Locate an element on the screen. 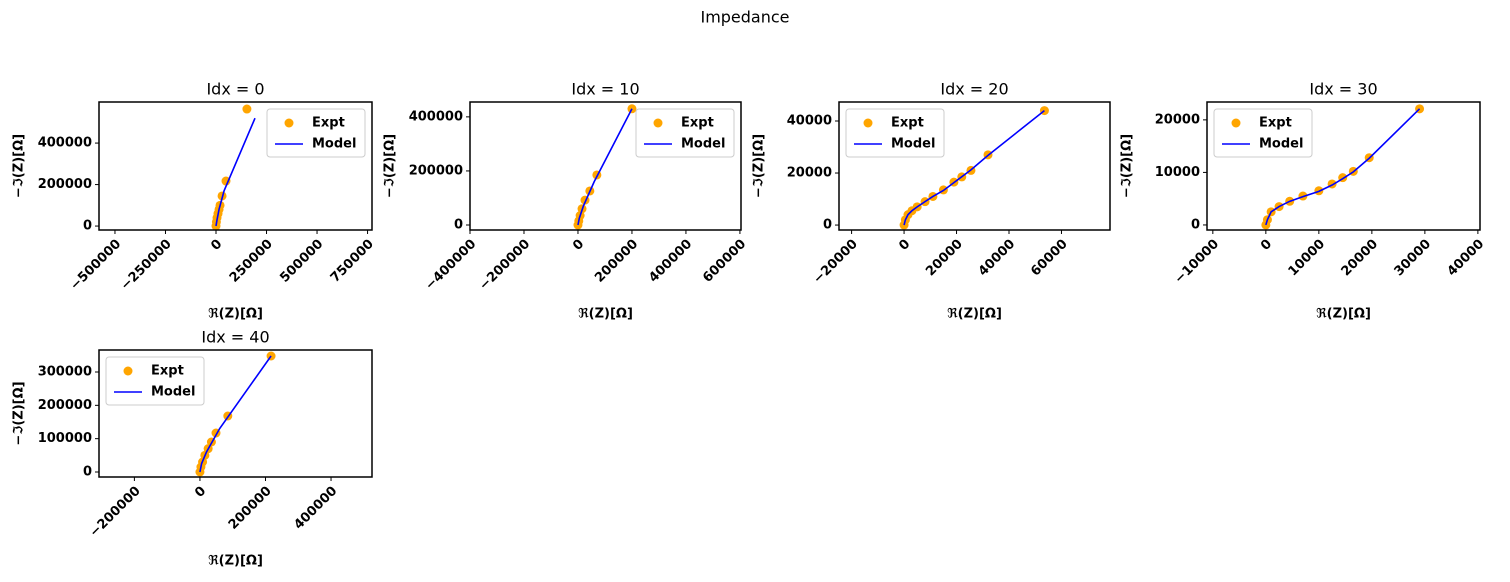 The image size is (1510, 582). y-tick-label: 300000 is located at coordinates (65, 372).